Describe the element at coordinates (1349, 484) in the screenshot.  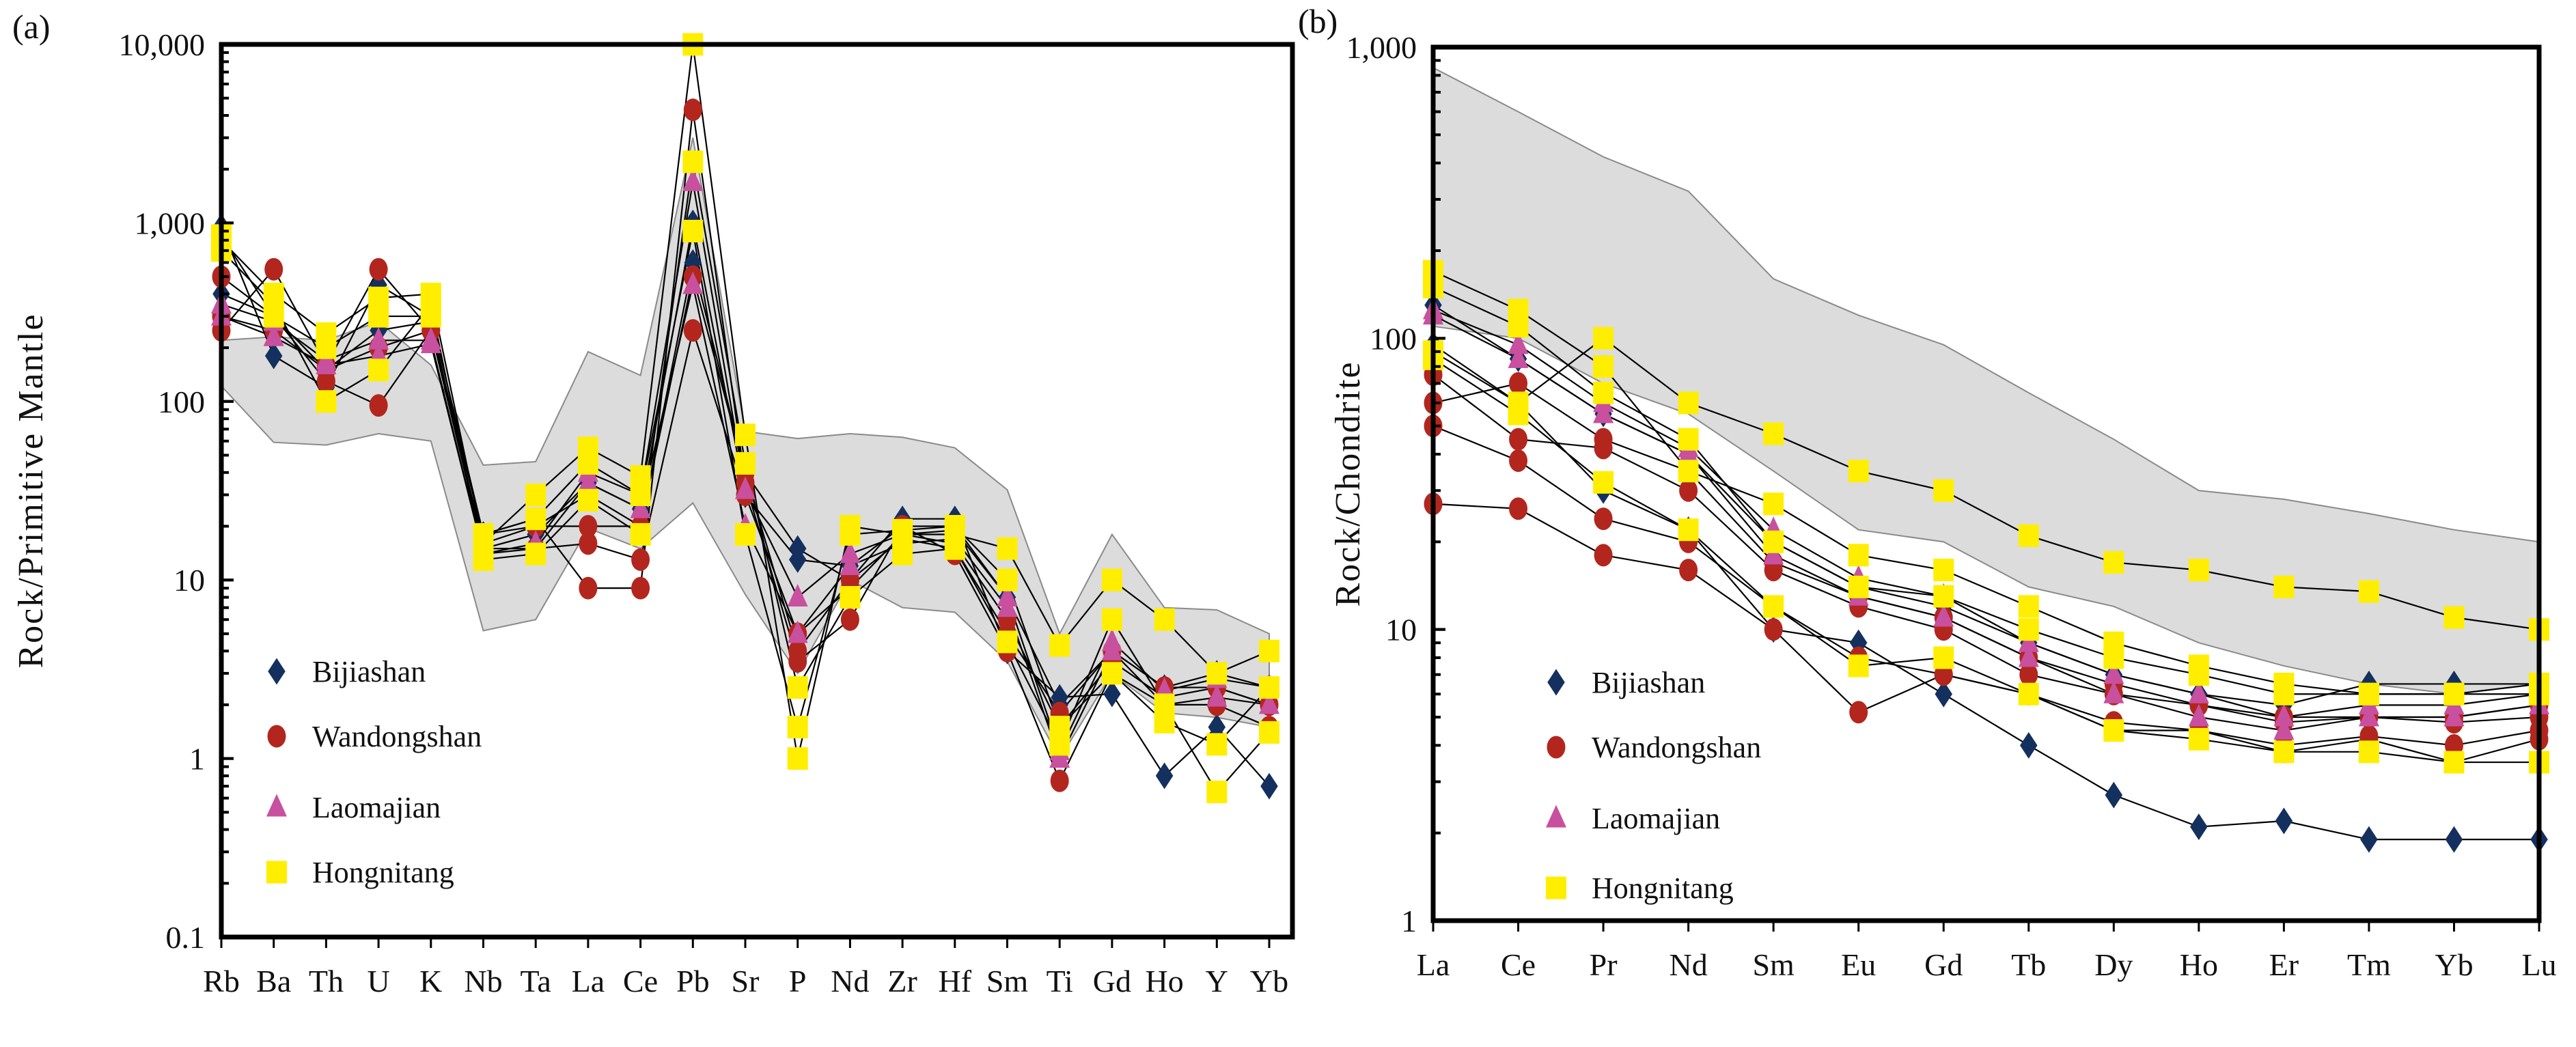
I see `y-axis-title: Rock/Chondrite` at that location.